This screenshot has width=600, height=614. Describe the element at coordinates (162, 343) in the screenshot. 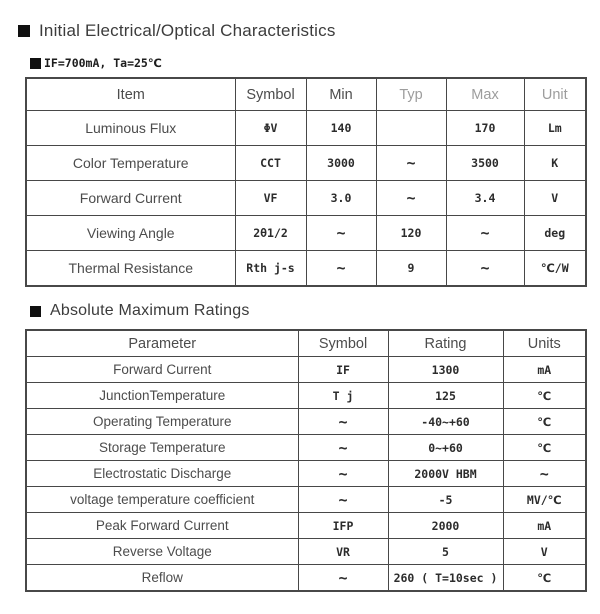

I see `col-header-parameter: Parameter` at that location.